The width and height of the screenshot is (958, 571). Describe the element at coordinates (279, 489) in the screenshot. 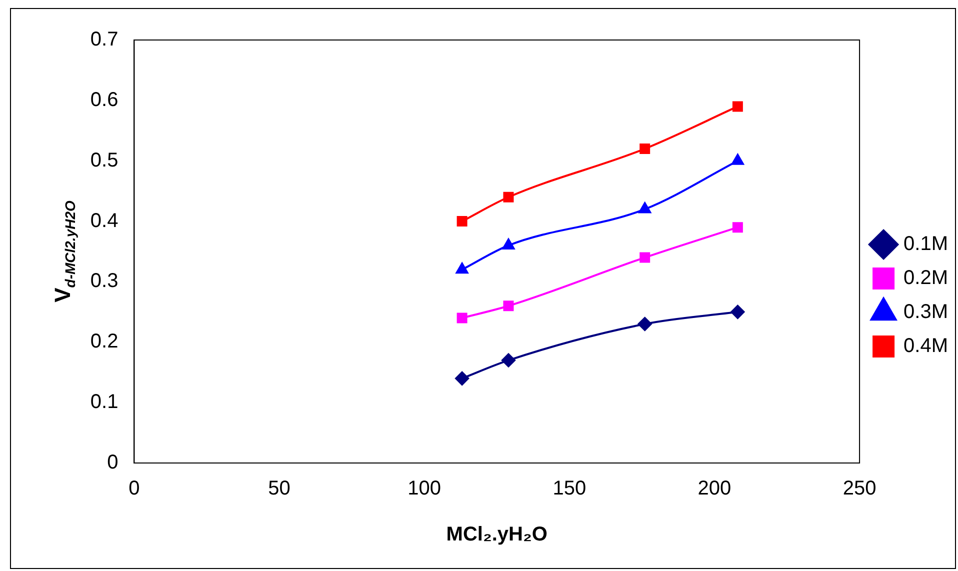

I see `x-tick-label: 50` at that location.